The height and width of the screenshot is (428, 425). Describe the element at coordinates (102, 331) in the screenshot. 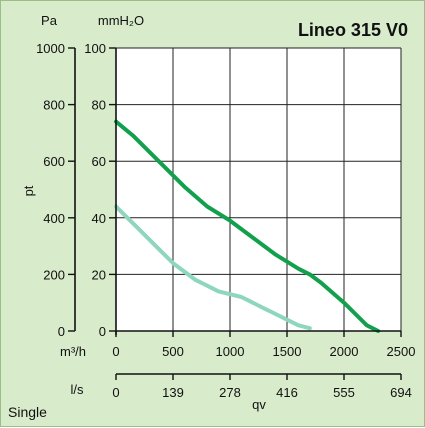

I see `y-tick-label-secondary: 0` at that location.